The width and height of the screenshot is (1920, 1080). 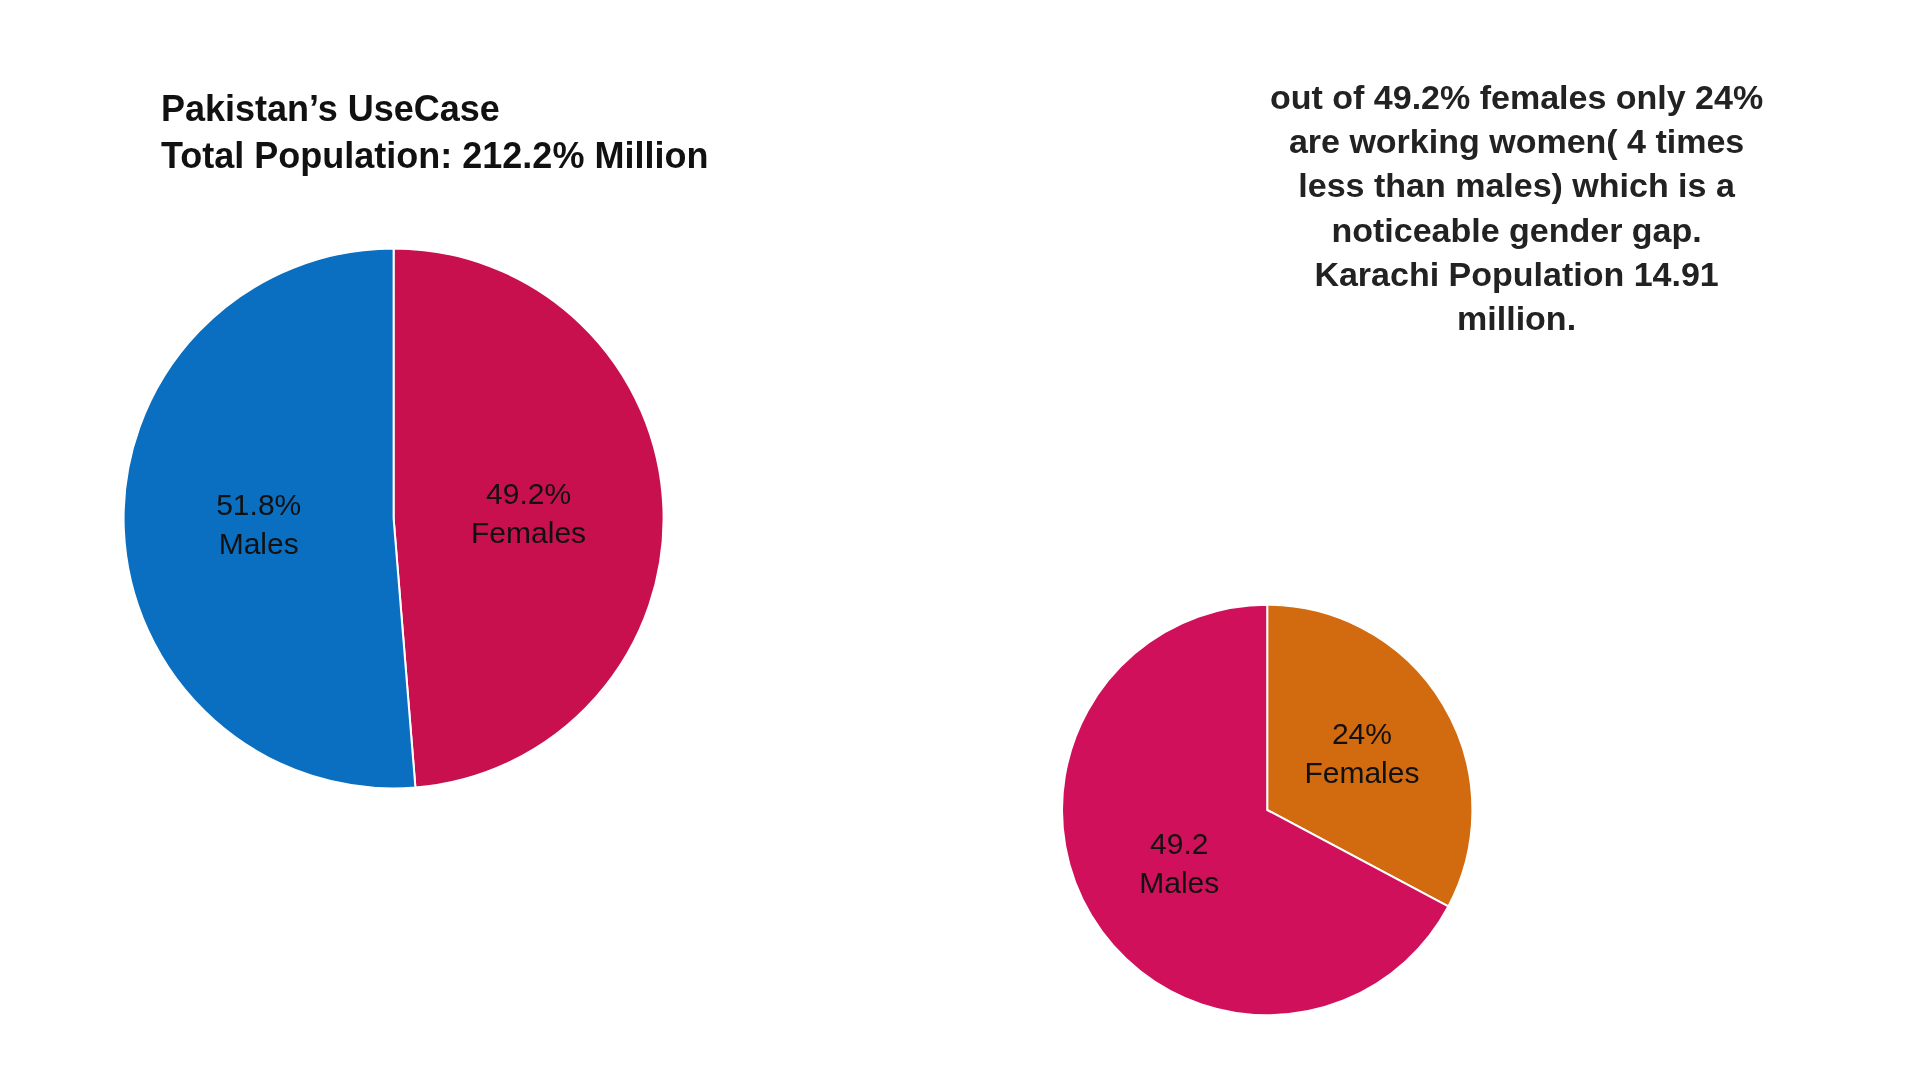 What do you see at coordinates (529, 493) in the screenshot?
I see `data-label: 49.2%` at bounding box center [529, 493].